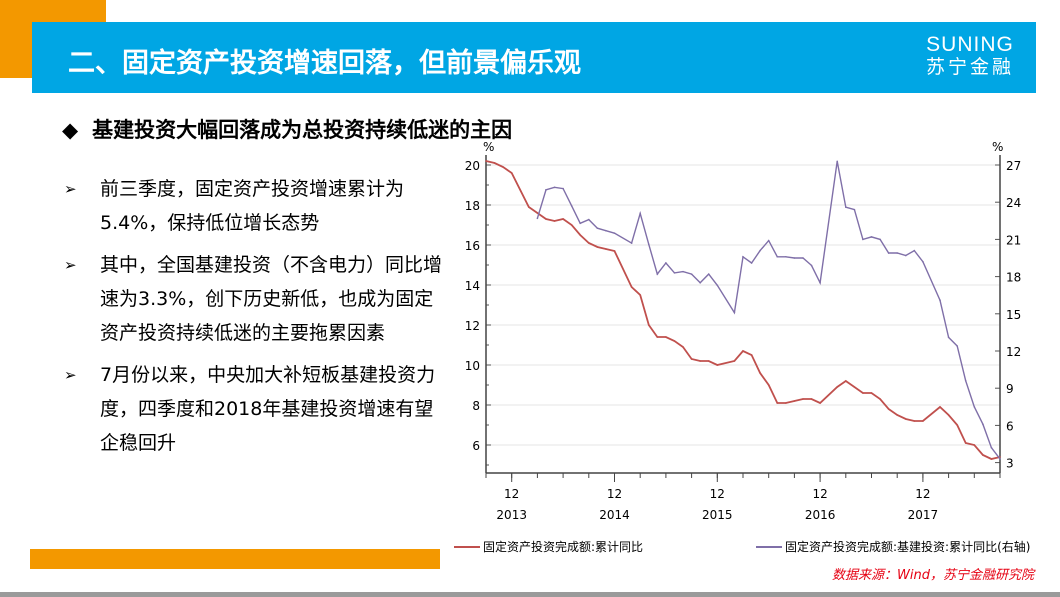 This screenshot has height=597, width=1060. What do you see at coordinates (820, 515) in the screenshot?
I see `x-tick-year: 2016` at bounding box center [820, 515].